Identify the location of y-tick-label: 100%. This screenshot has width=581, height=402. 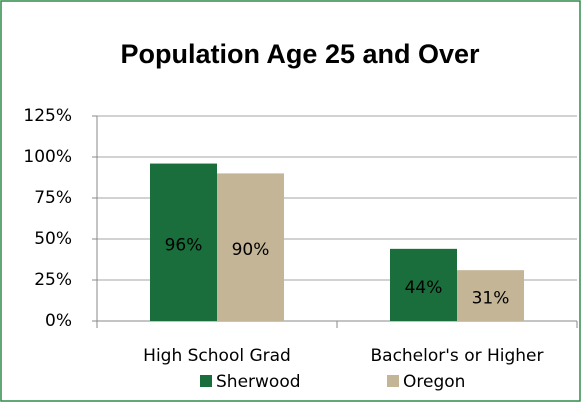
(47, 157).